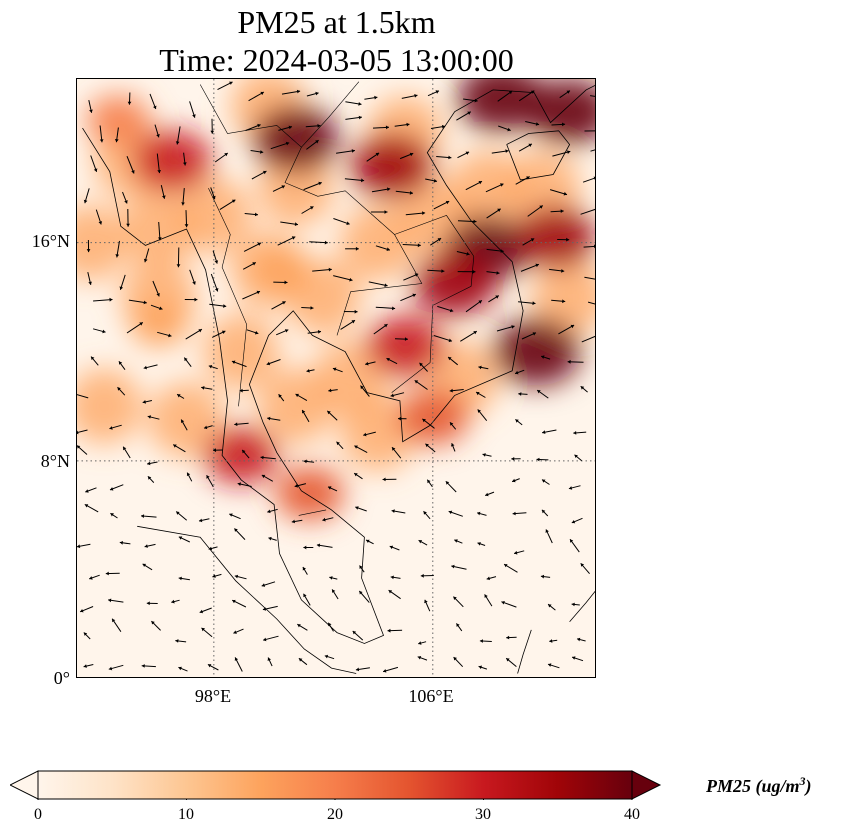 The image size is (843, 836). Describe the element at coordinates (431, 696) in the screenshot. I see `lon-tick-label-106e: 106°E` at that location.